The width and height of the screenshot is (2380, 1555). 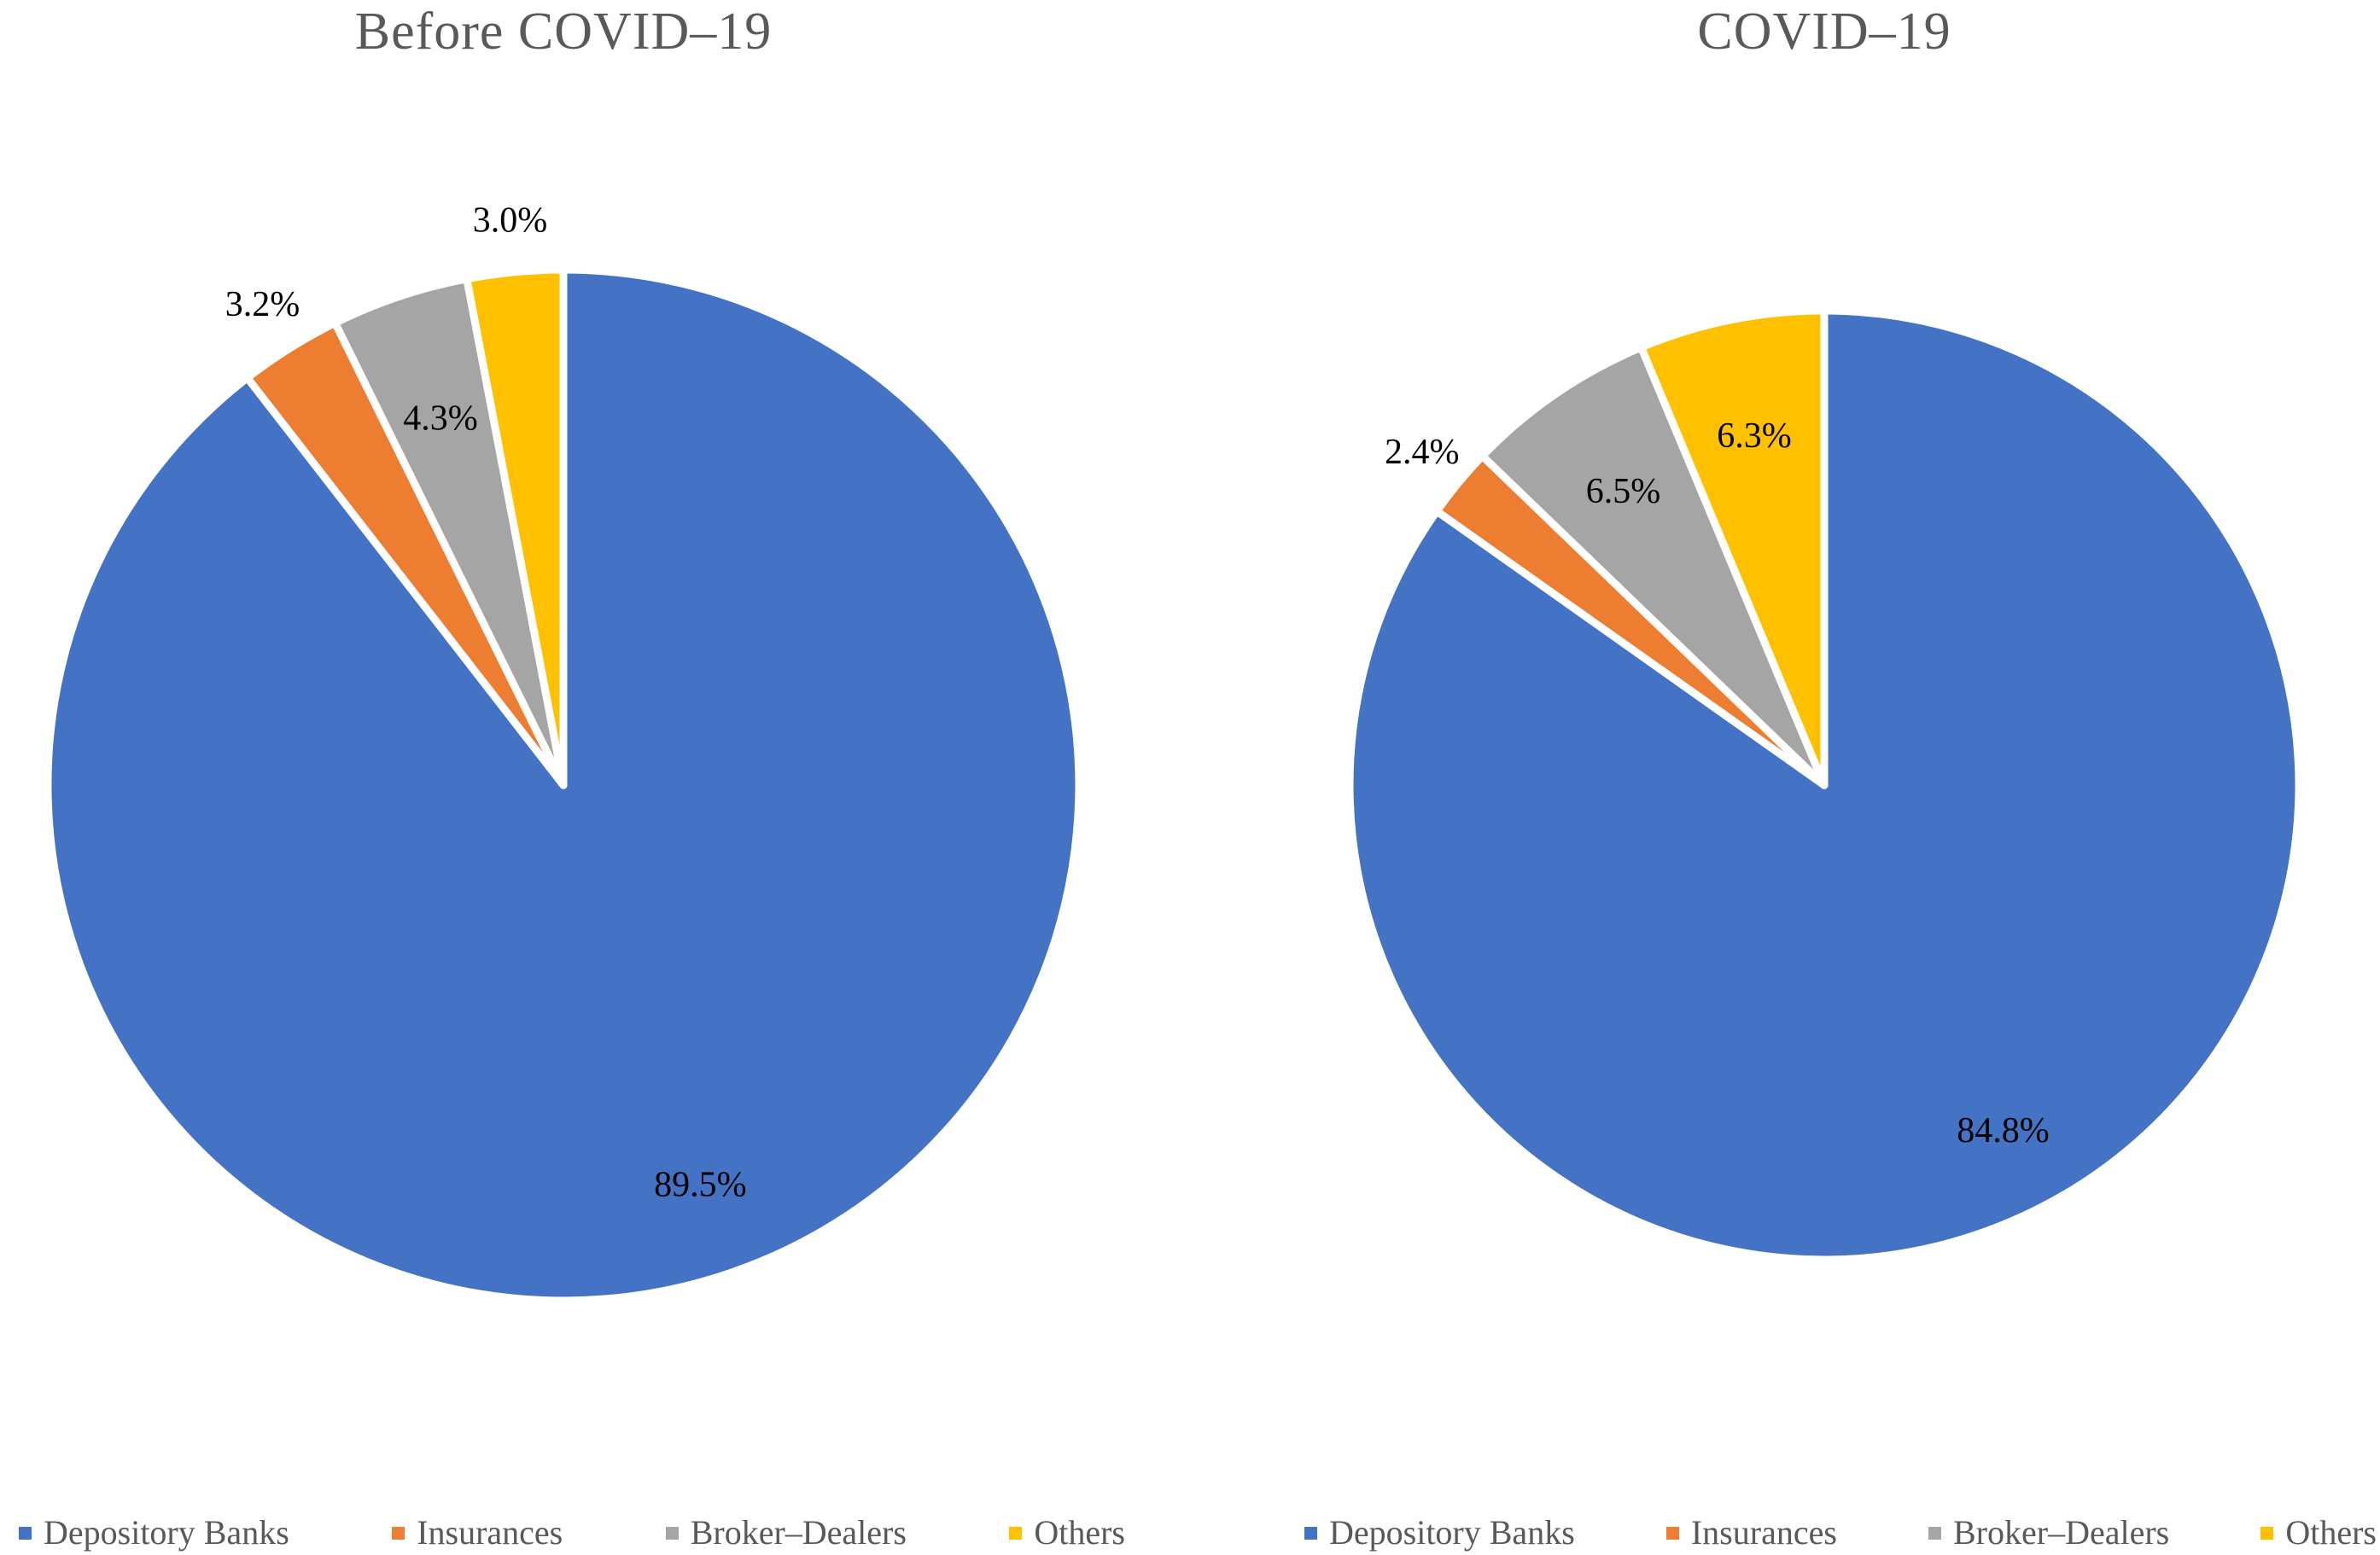 I want to click on data-label: 3.0%, so click(x=510, y=221).